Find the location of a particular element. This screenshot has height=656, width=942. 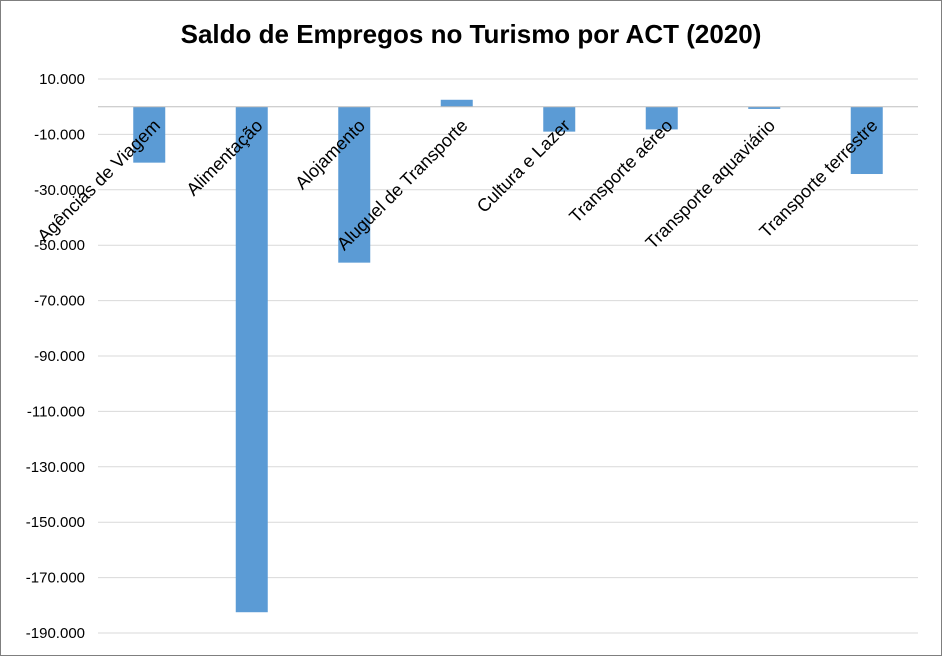

category-label: Cultura e Lazer is located at coordinates (523, 165).